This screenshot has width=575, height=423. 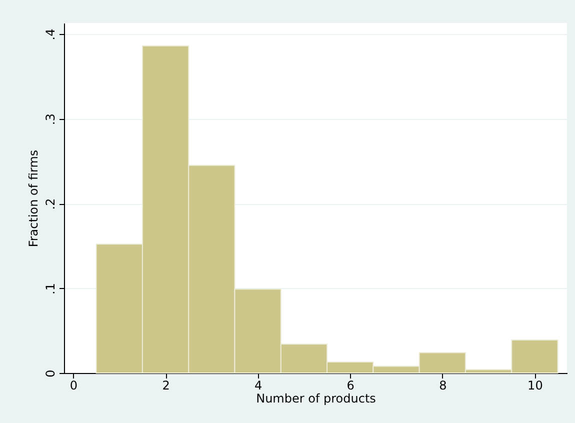 I want to click on x-tick-label: 8, so click(x=443, y=385).